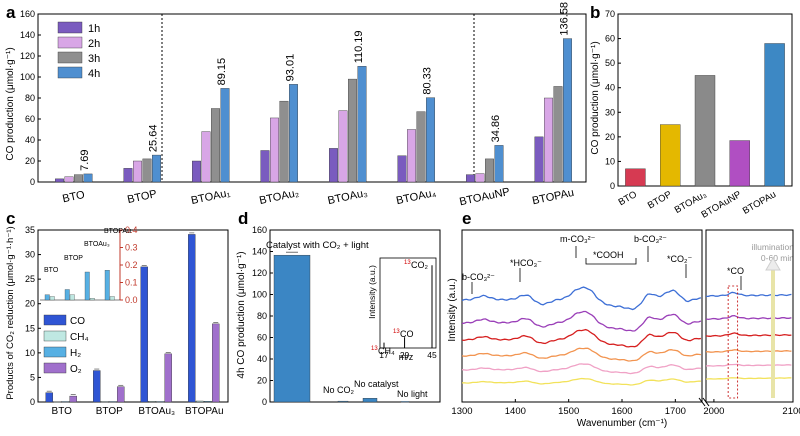 This screenshot has height=436, width=800. Describe the element at coordinates (259, 295) in the screenshot. I see `d-ytick-label: 100` at that location.